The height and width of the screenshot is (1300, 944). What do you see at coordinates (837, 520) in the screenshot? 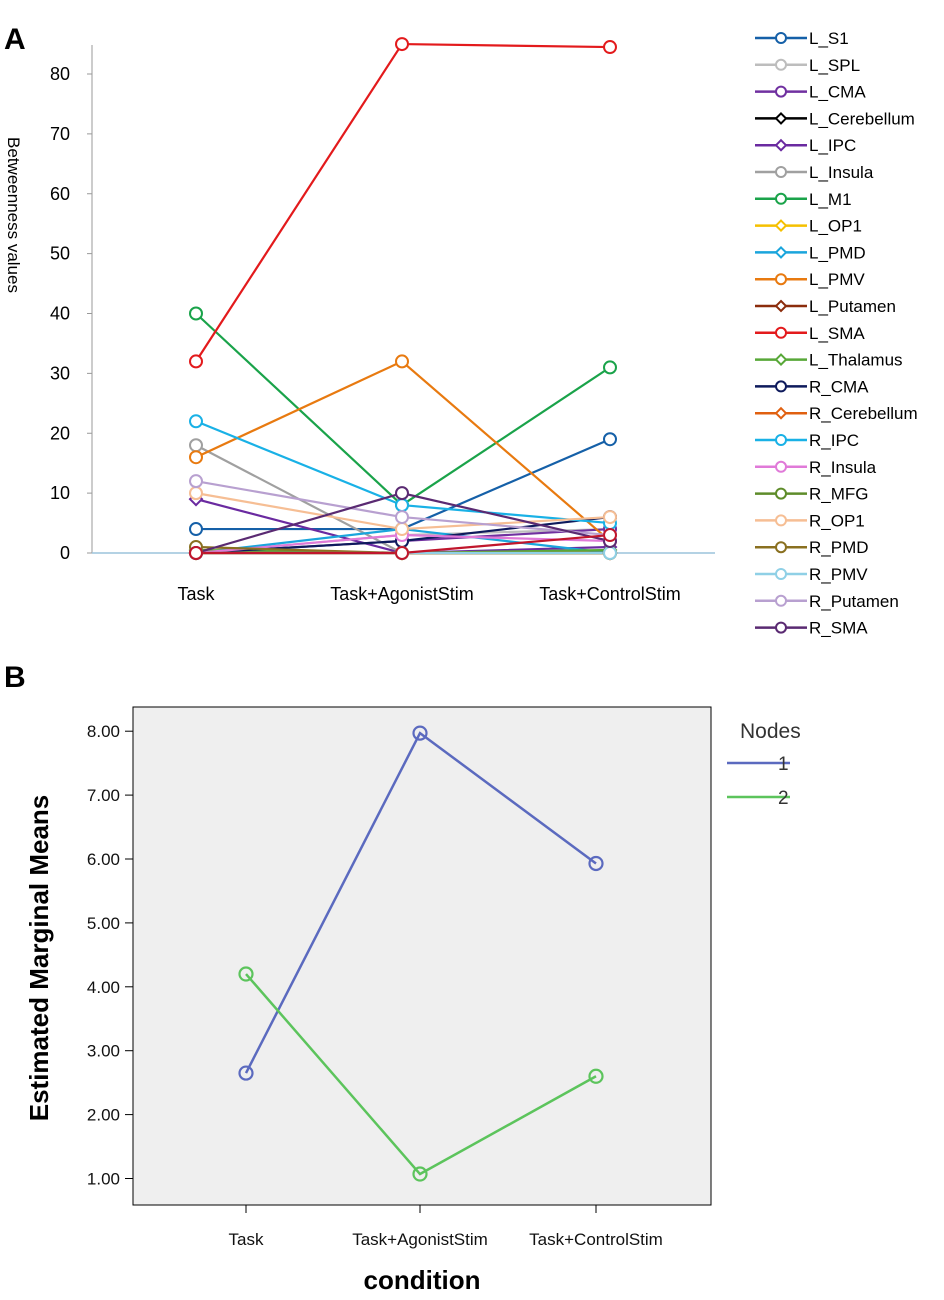
I see `legend-label-r_op1: R_OP1` at bounding box center [837, 520].